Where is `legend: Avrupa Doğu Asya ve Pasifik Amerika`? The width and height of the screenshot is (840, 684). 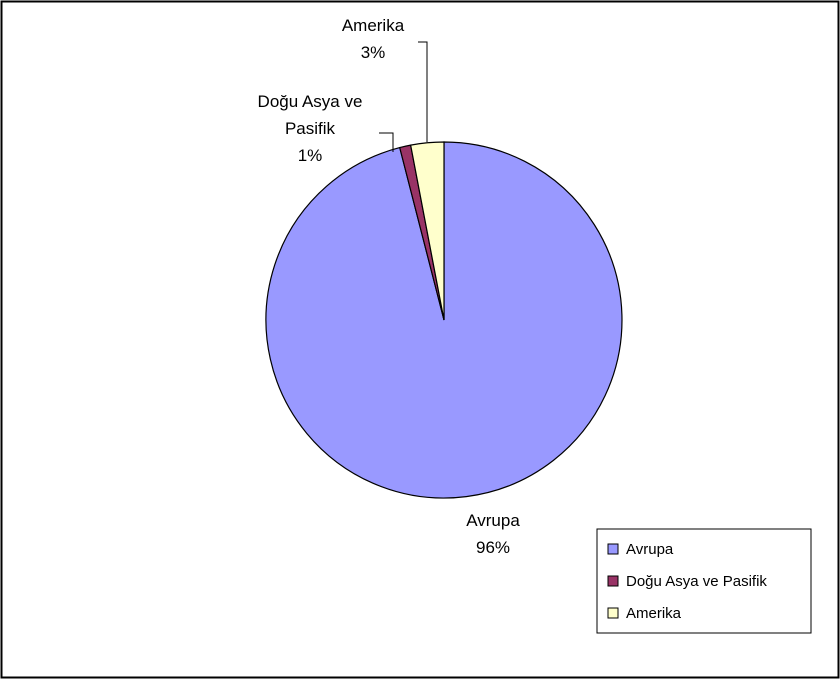
legend: Avrupa Doğu Asya ve Pasifik Amerika is located at coordinates (704, 581).